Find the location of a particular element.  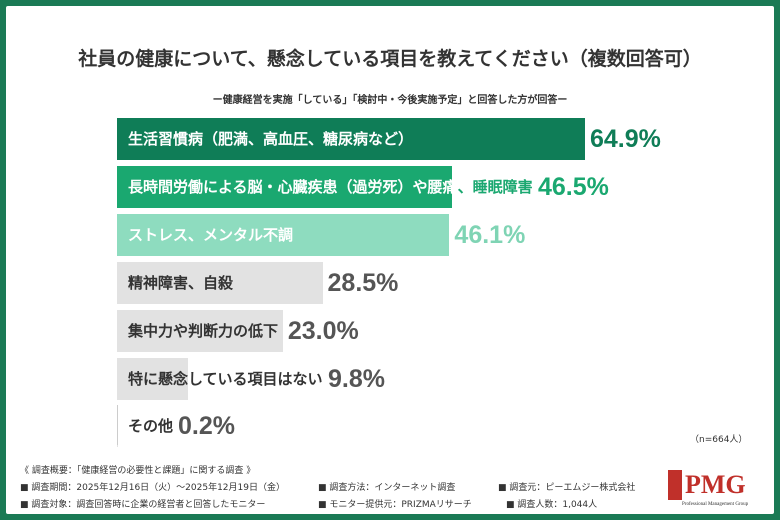

bar-label: 生活習慣病（肥満、高血圧、糖尿病など） is located at coordinates (271, 139).